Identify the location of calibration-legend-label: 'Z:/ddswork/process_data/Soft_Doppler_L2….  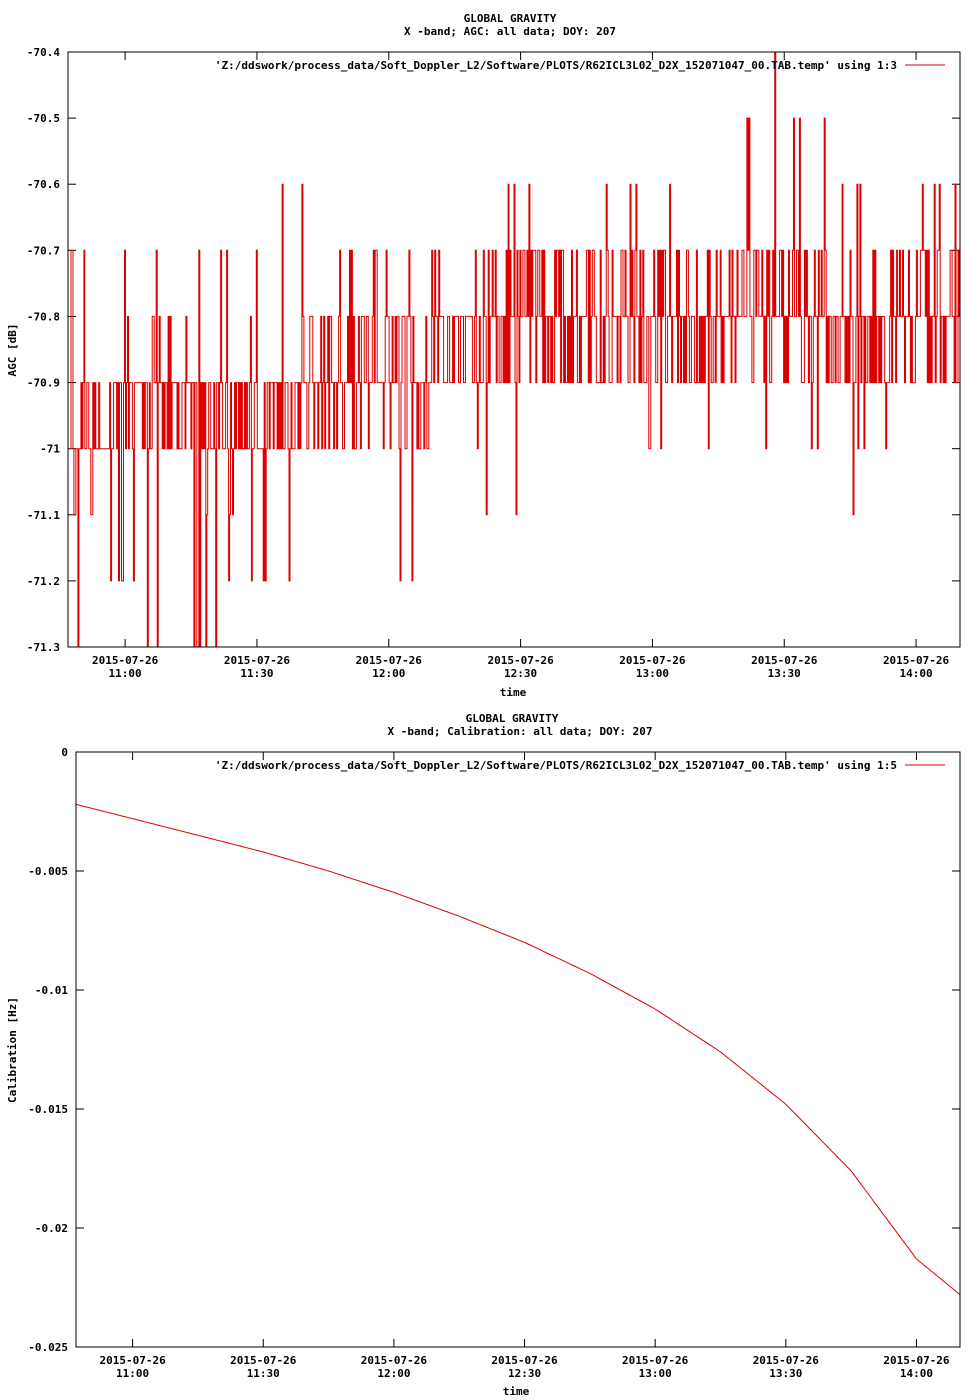
(556, 765).